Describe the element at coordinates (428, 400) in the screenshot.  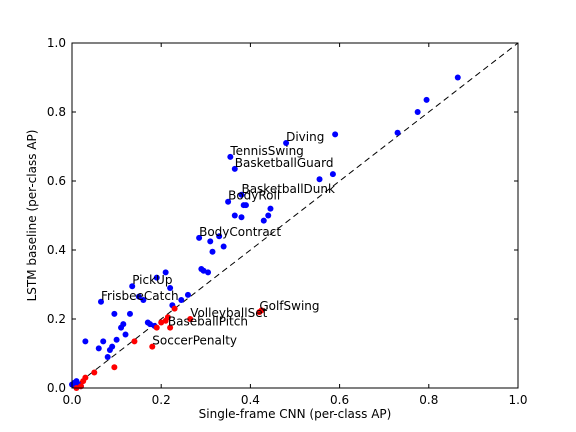
I see `x-tick-label: 0.8` at that location.